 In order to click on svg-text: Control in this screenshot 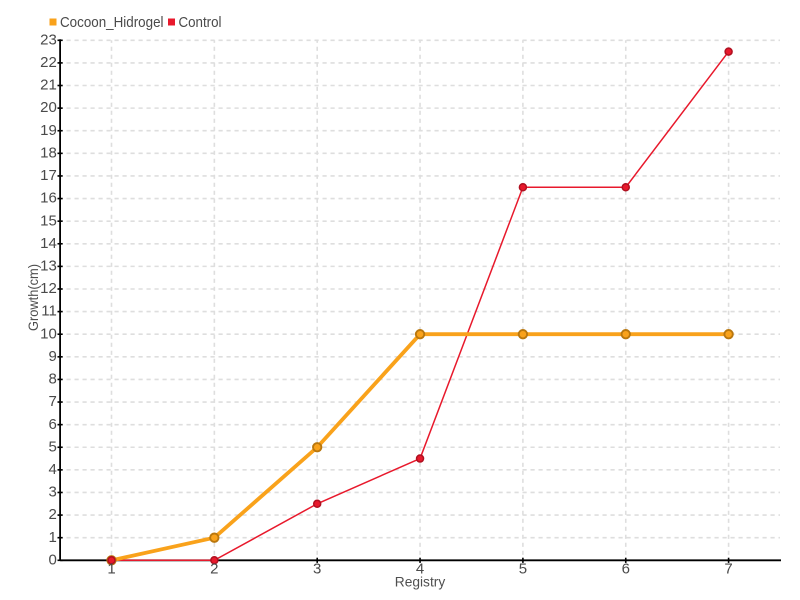, I will do `click(200, 23)`.